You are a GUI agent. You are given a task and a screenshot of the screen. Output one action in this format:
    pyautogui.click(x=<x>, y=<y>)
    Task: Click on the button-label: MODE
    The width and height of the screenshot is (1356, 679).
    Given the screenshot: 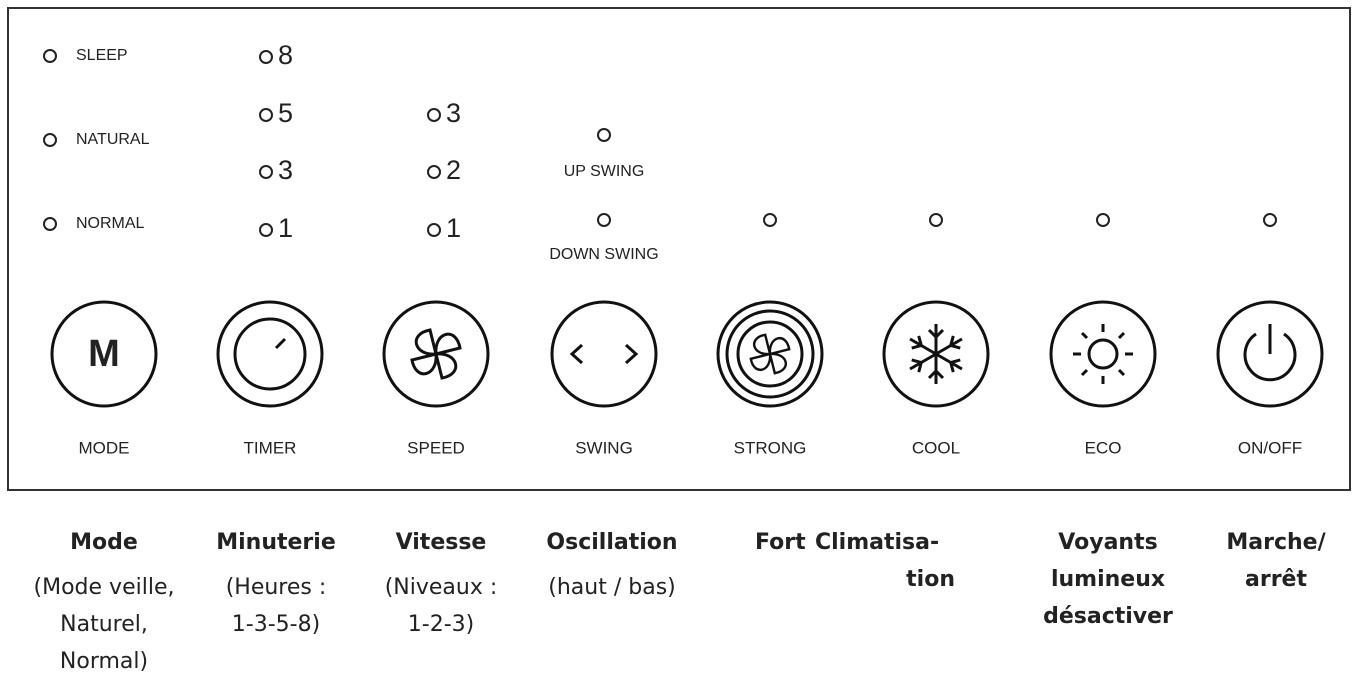 What is the action you would take?
    pyautogui.click(x=104, y=447)
    